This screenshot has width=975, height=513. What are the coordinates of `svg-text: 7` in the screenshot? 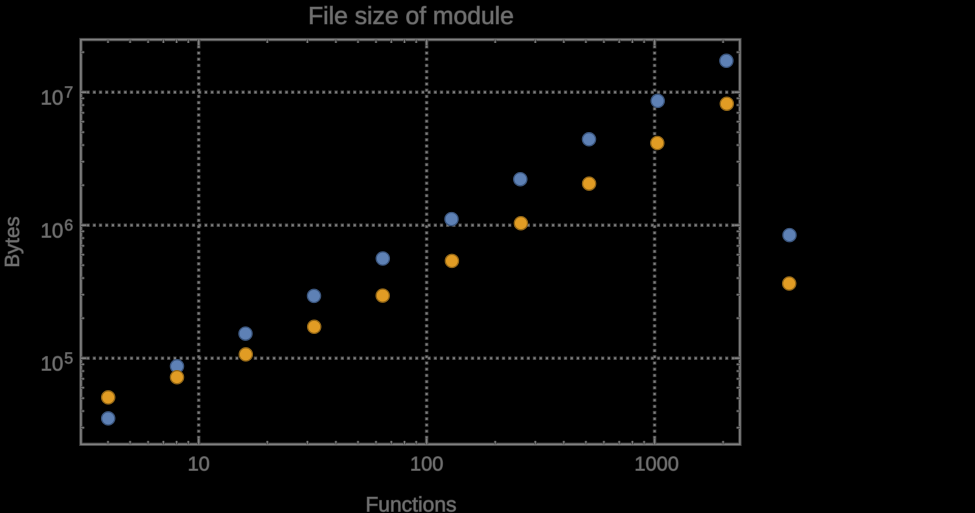 It's located at (68, 93).